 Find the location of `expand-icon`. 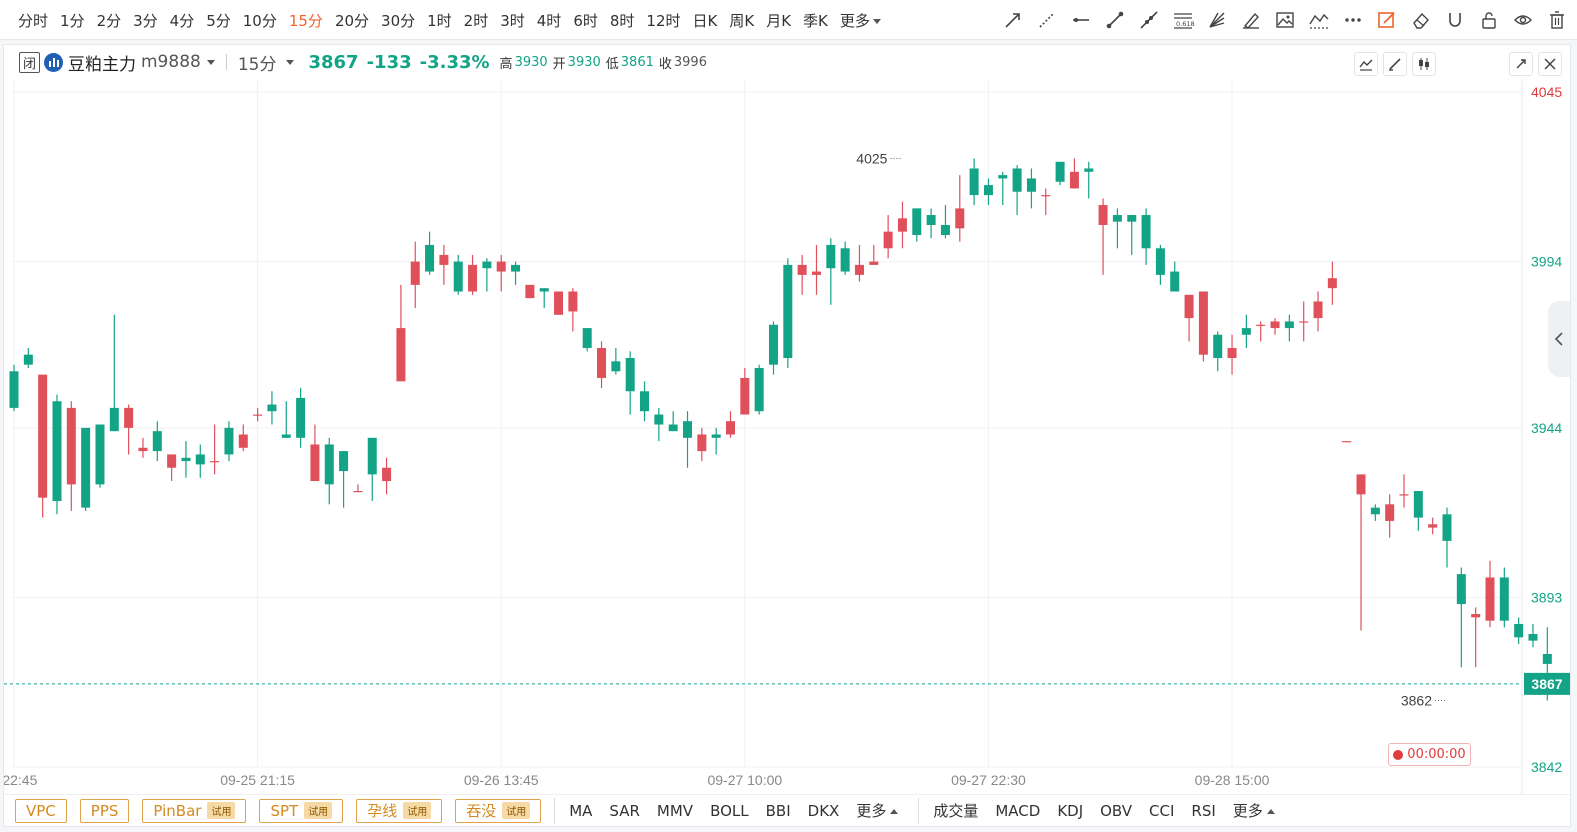

expand-icon is located at coordinates (1521, 64).